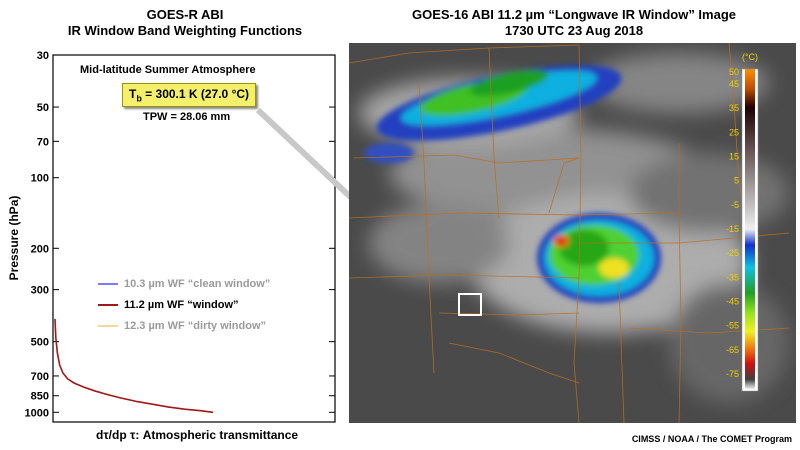  What do you see at coordinates (185, 30) in the screenshot?
I see `left-title-line2: IR Window Band Weighting Functions` at bounding box center [185, 30].